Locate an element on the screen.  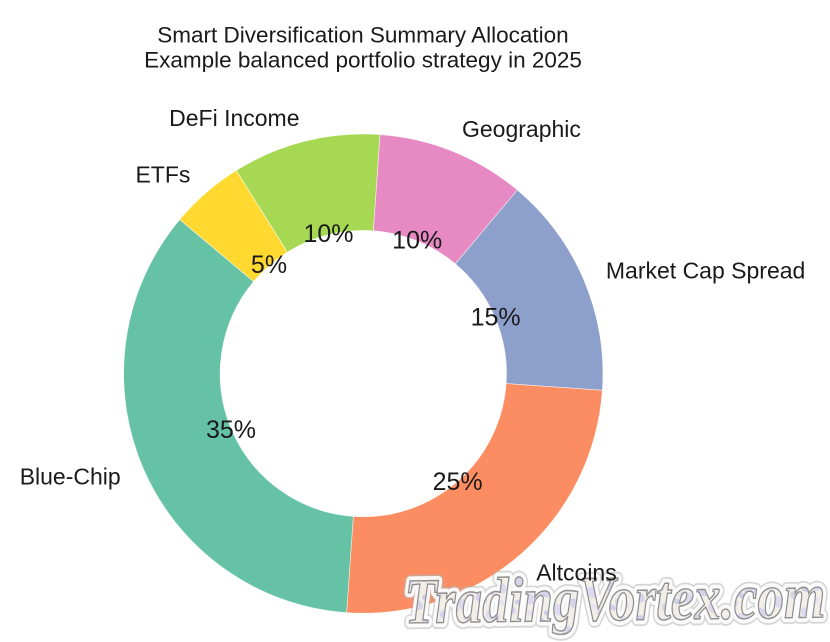
svg-text:Smart Diversification Summary: Smart Diversification Summary Allocation is located at coordinates (362, 35).